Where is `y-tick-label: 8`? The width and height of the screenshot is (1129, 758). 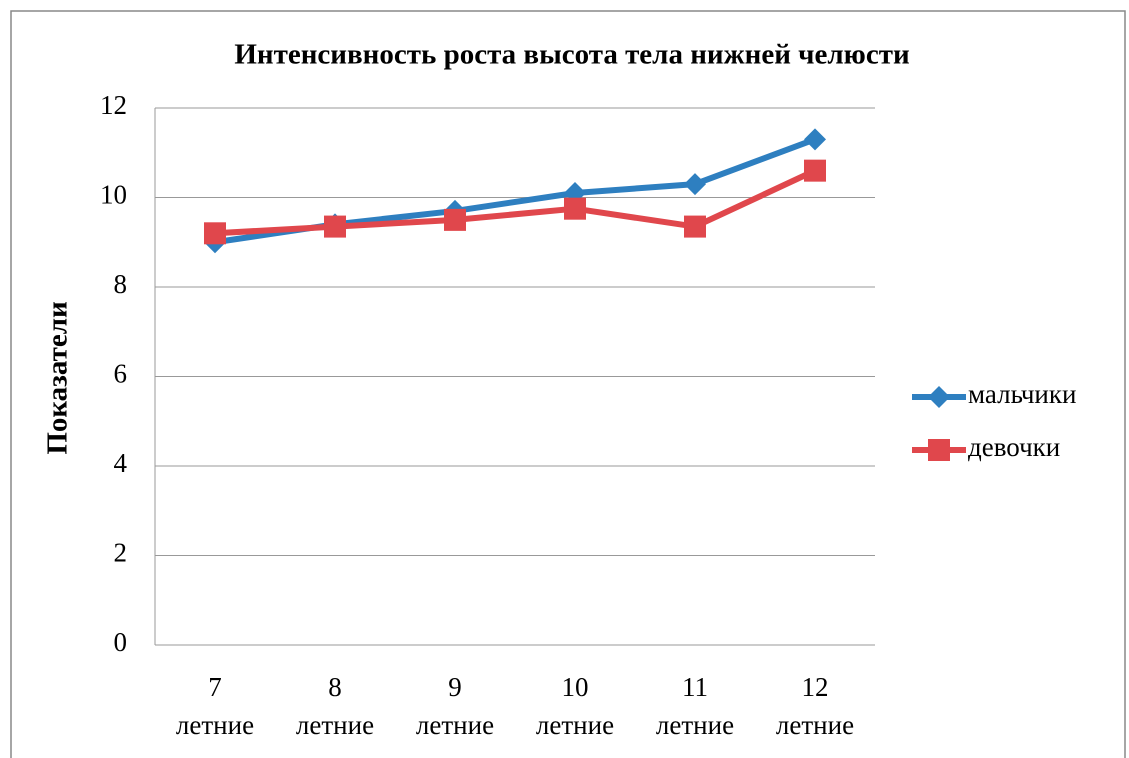
y-tick-label: 8 is located at coordinates (121, 284).